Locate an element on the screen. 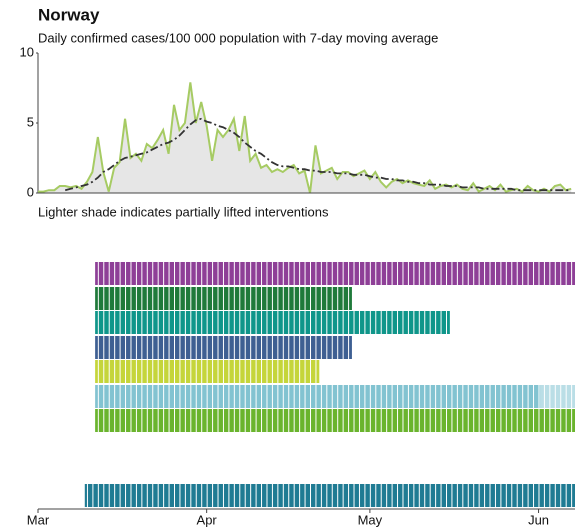  x-tick-label: Apr is located at coordinates (207, 519).